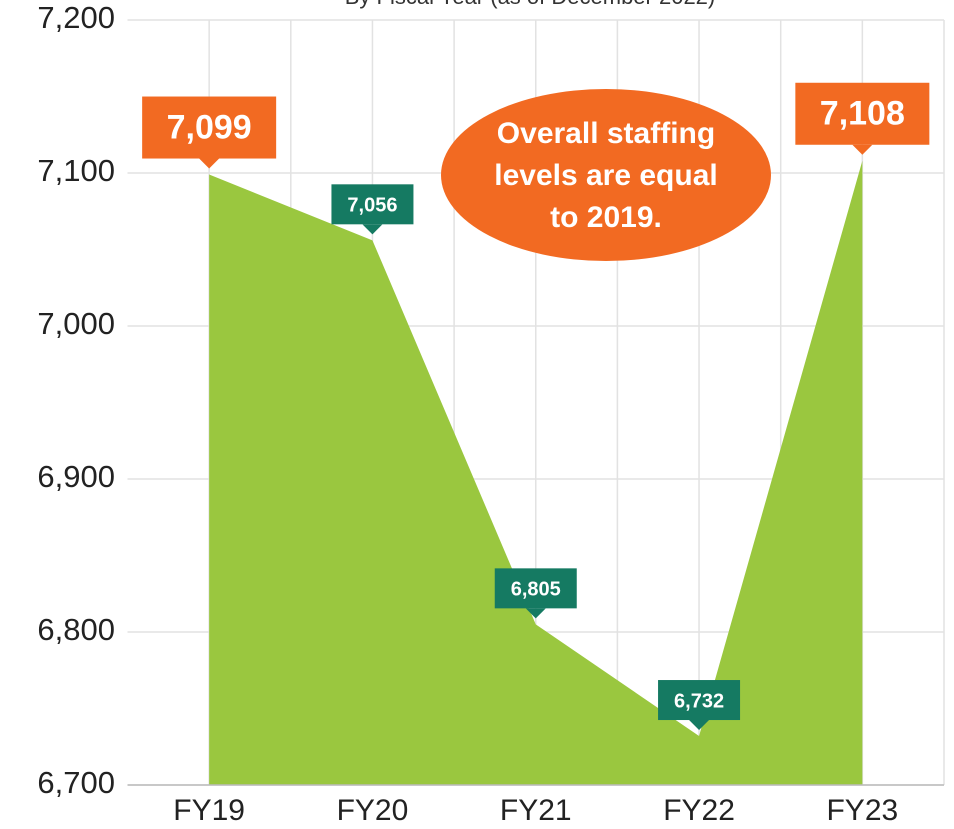 This screenshot has height=829, width=954. I want to click on y-tick-label: 7,100, so click(76, 170).